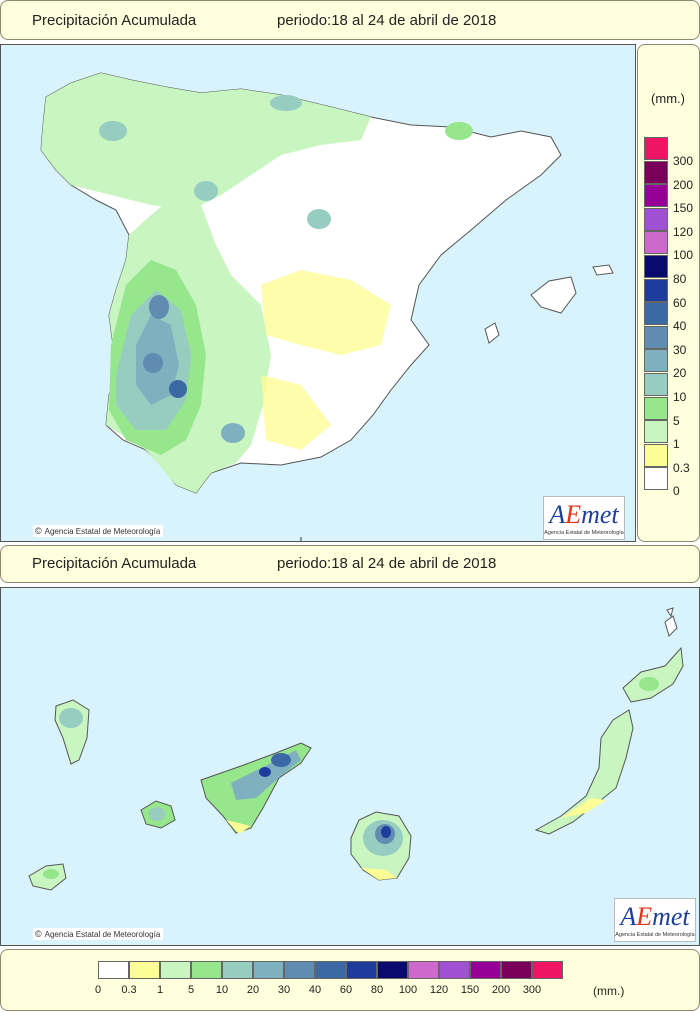  Describe the element at coordinates (492, 333) in the screenshot. I see `ibiza-island` at that location.